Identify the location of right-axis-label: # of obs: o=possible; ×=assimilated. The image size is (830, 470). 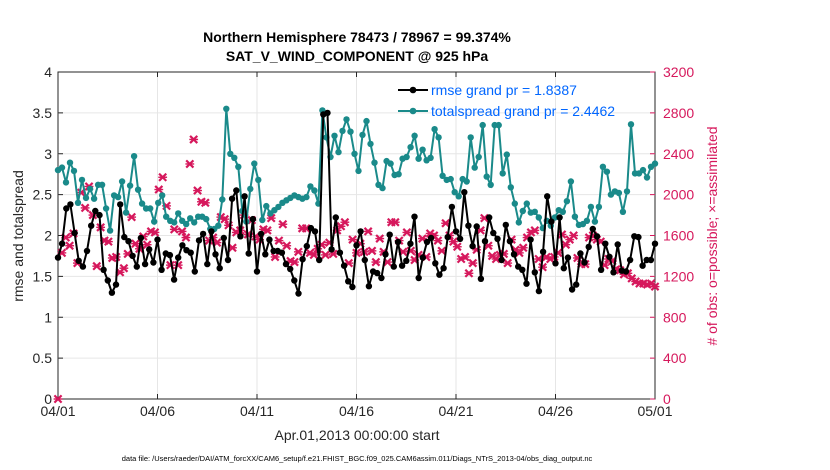
(712, 235).